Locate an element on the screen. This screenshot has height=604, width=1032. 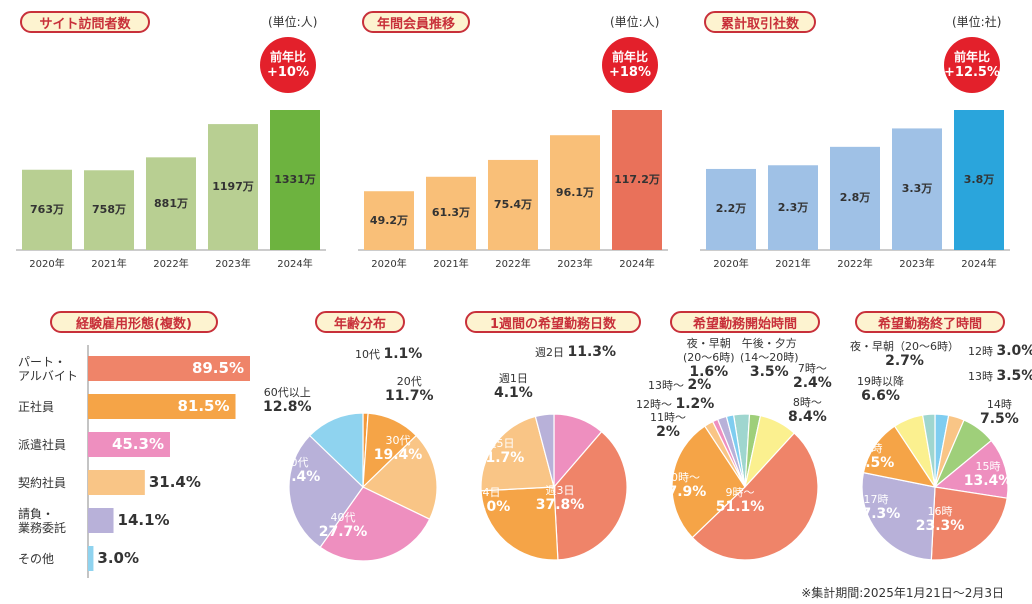
yoy-badge: 前年比 +18% is located at coordinates (630, 65).